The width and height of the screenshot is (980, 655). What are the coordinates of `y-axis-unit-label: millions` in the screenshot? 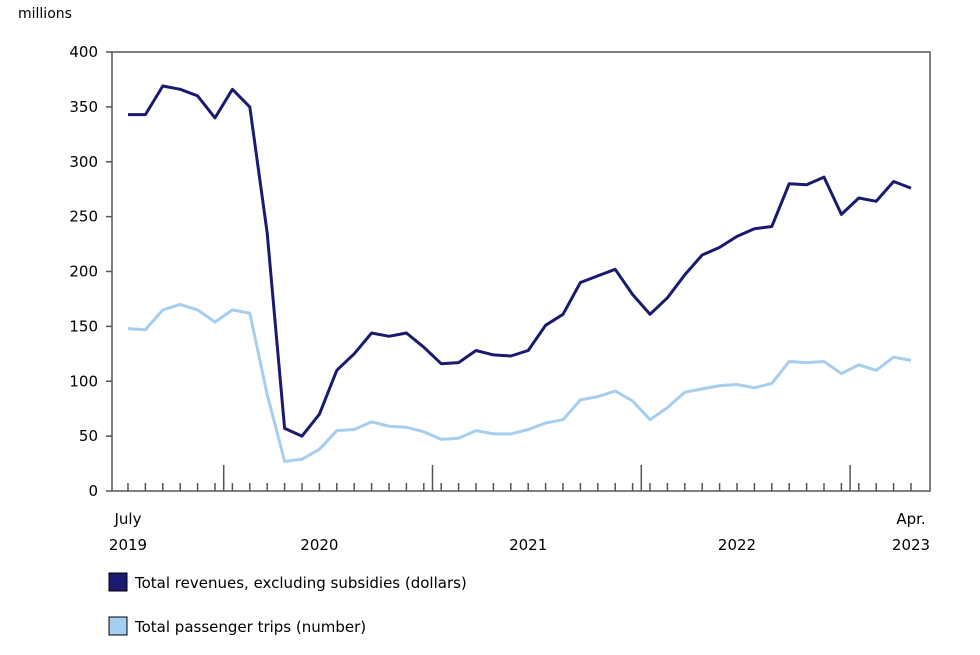 It's located at (45, 14).